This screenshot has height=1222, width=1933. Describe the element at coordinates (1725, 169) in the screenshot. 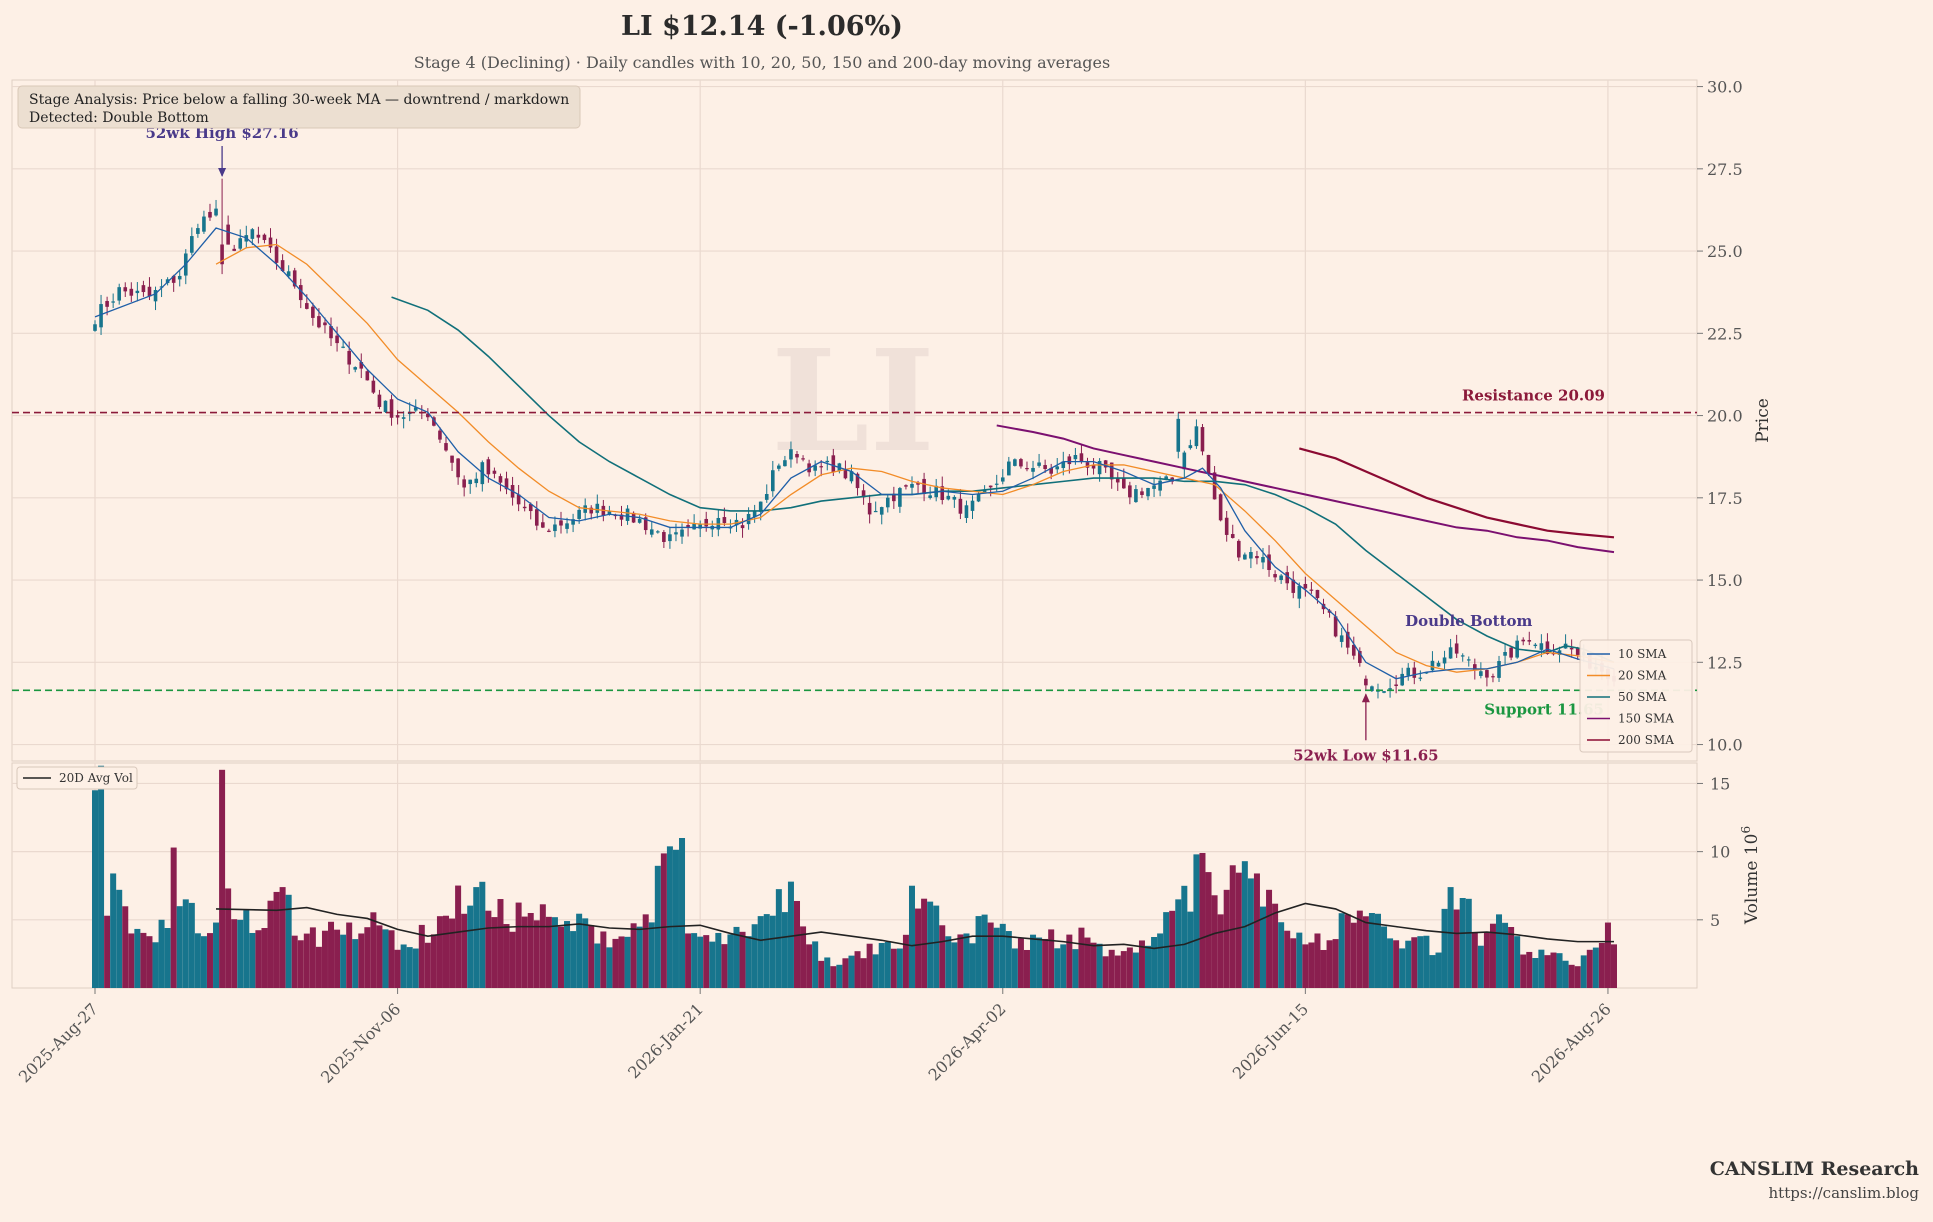

I see `price-tick-label: 27.5` at that location.